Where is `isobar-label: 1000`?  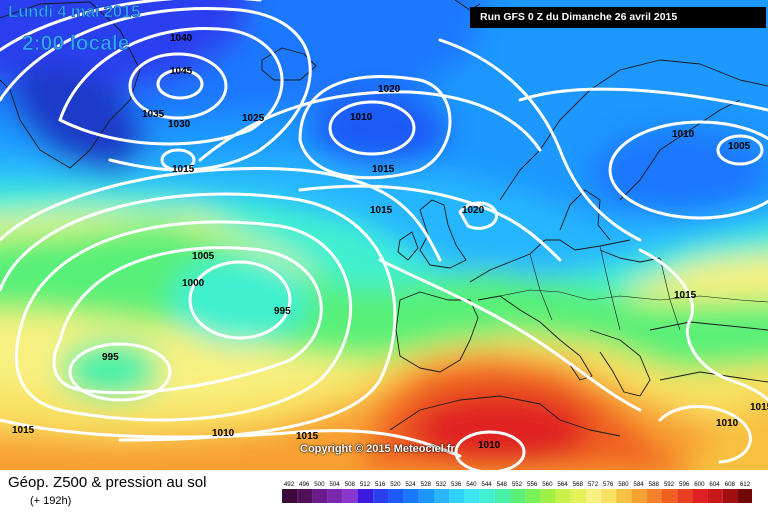 isobar-label: 1000 is located at coordinates (193, 283).